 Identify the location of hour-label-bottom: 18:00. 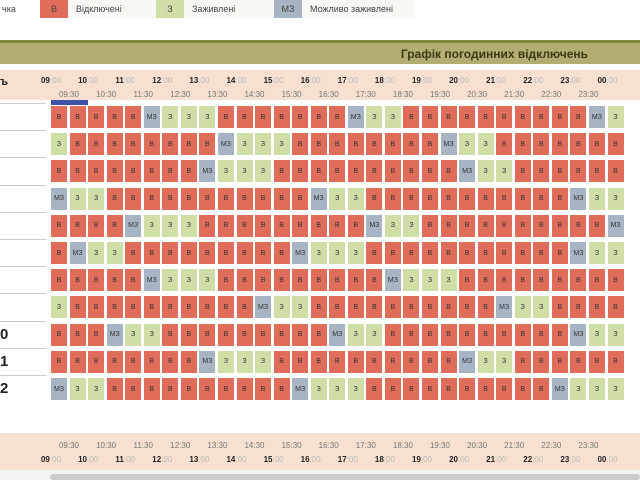
(385, 459).